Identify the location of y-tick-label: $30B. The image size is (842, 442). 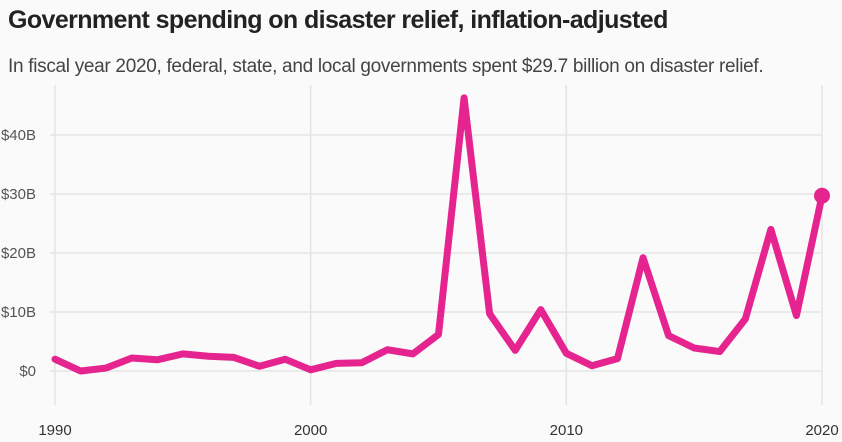
(18, 194).